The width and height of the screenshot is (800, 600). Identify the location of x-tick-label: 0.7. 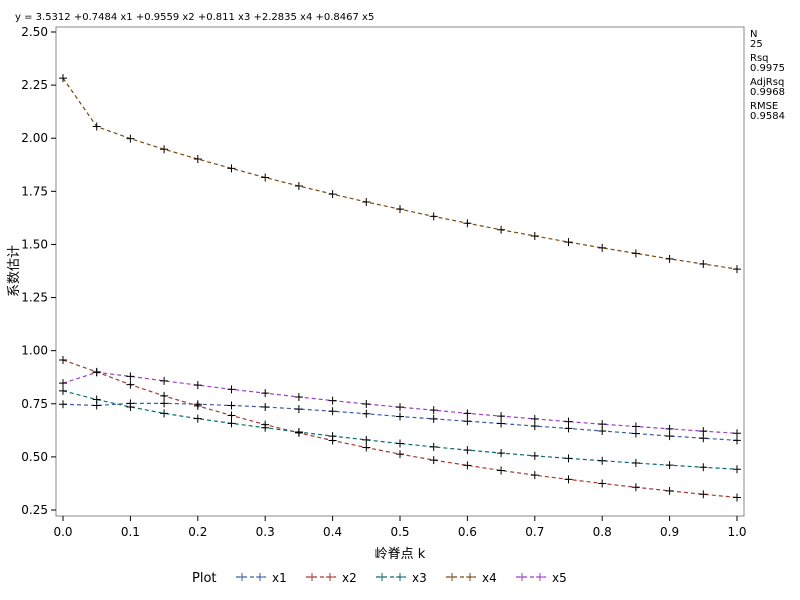
(534, 532).